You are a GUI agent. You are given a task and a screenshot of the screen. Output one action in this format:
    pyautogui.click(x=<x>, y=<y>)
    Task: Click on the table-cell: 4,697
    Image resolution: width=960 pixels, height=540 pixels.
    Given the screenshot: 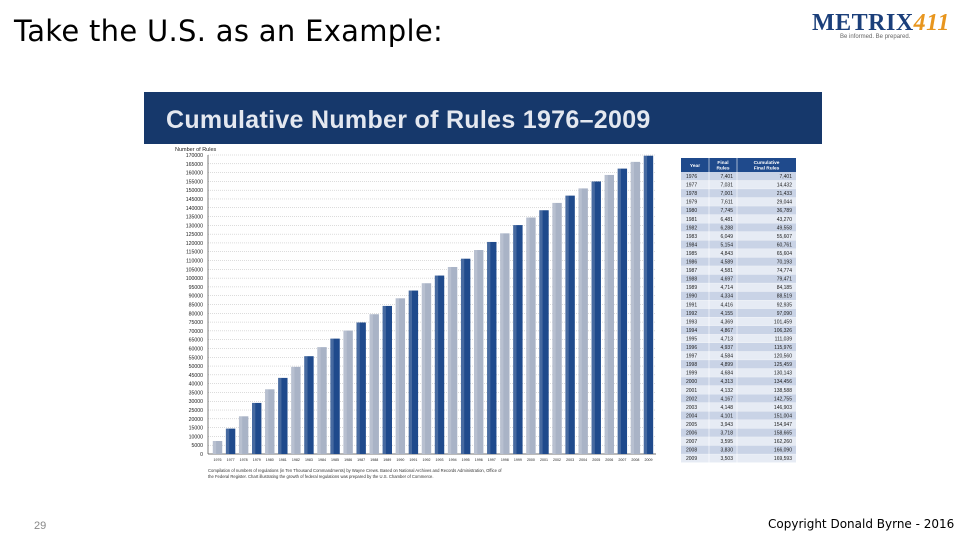 What is the action you would take?
    pyautogui.click(x=726, y=280)
    